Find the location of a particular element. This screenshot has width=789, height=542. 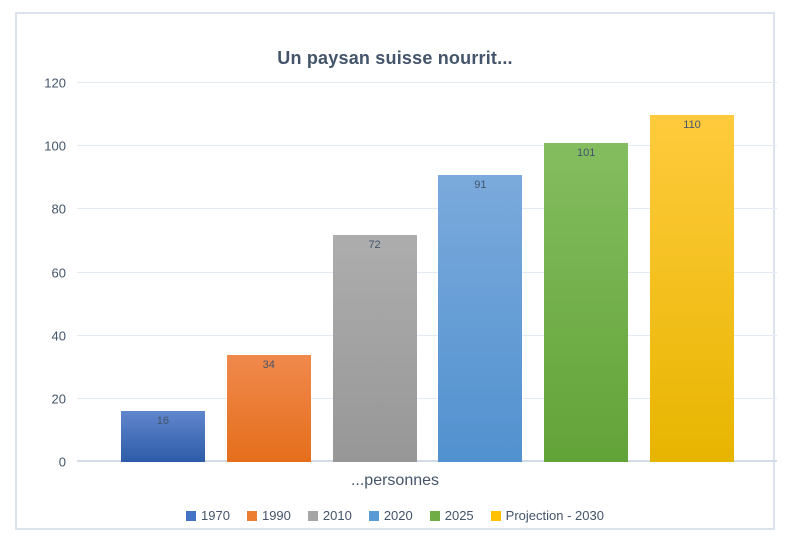

x-axis-title: ...personnes is located at coordinates (395, 480).